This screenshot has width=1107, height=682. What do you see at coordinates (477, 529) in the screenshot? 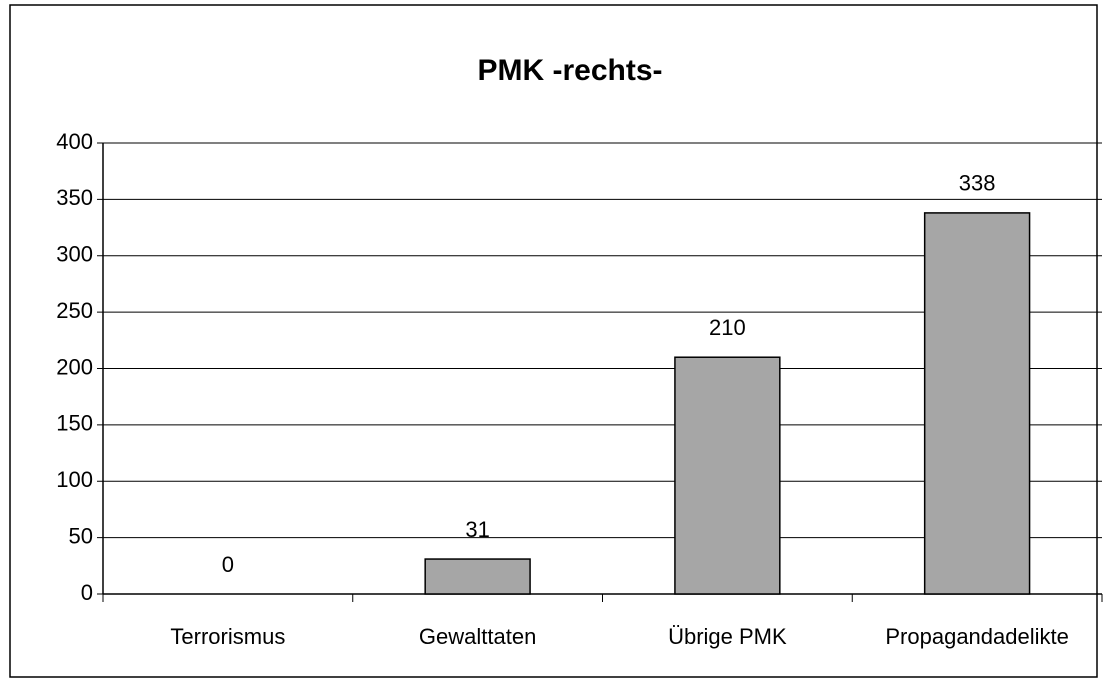
I see `data-label: 31` at bounding box center [477, 529].